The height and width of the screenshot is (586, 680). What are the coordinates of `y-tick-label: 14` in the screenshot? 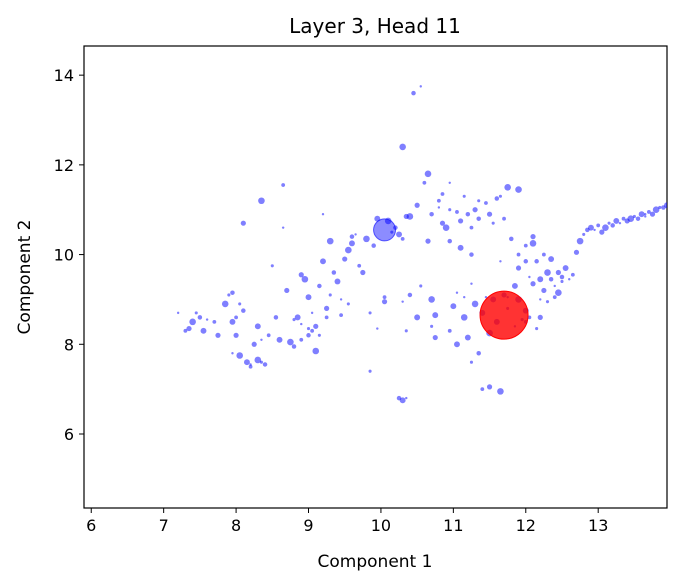 It's located at (64, 75).